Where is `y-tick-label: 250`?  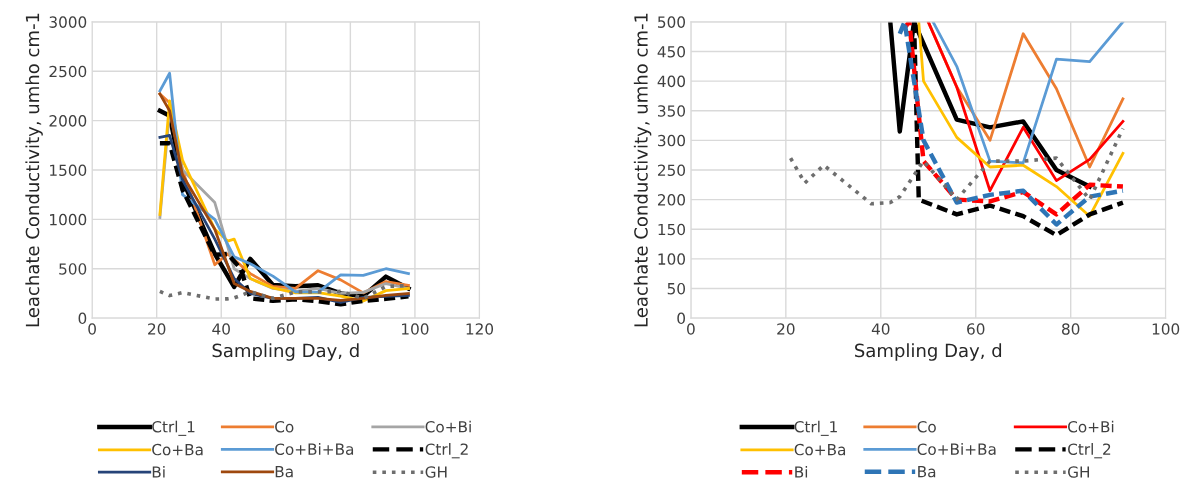 y-tick-label: 250 is located at coordinates (671, 170).